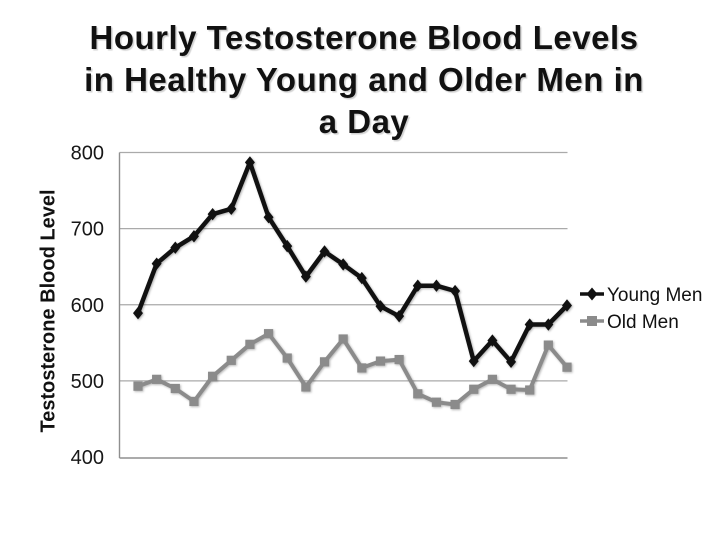 Image resolution: width=728 pixels, height=546 pixels. Describe the element at coordinates (364, 121) in the screenshot. I see `title-line-3: a Day` at that location.